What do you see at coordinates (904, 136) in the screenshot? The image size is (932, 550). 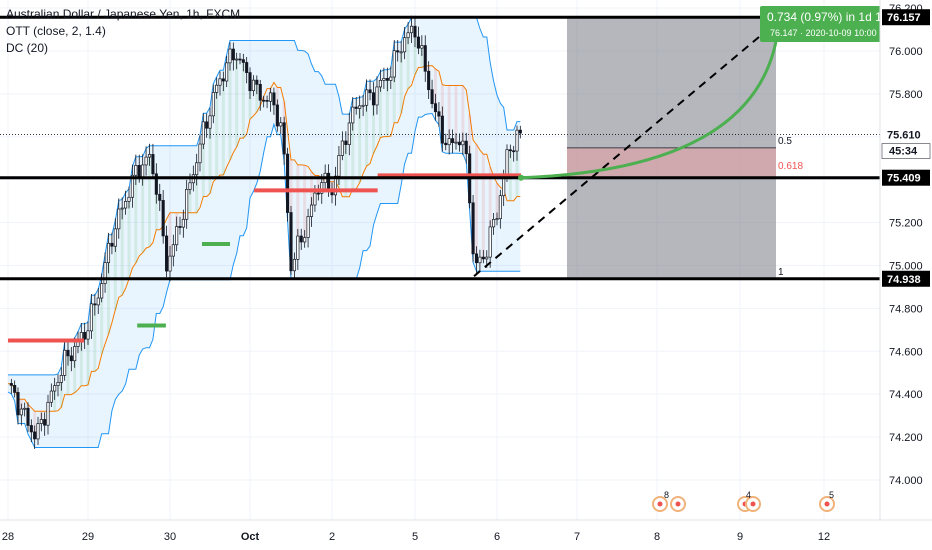 I see `tag-last: 75.610` at bounding box center [904, 136].